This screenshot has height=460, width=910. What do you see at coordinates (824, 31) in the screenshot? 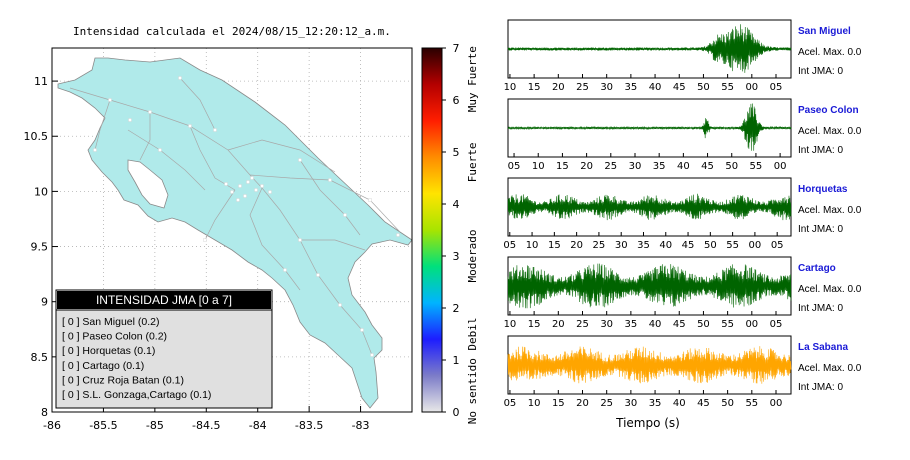
I see `station-name: San Miguel` at bounding box center [824, 31].